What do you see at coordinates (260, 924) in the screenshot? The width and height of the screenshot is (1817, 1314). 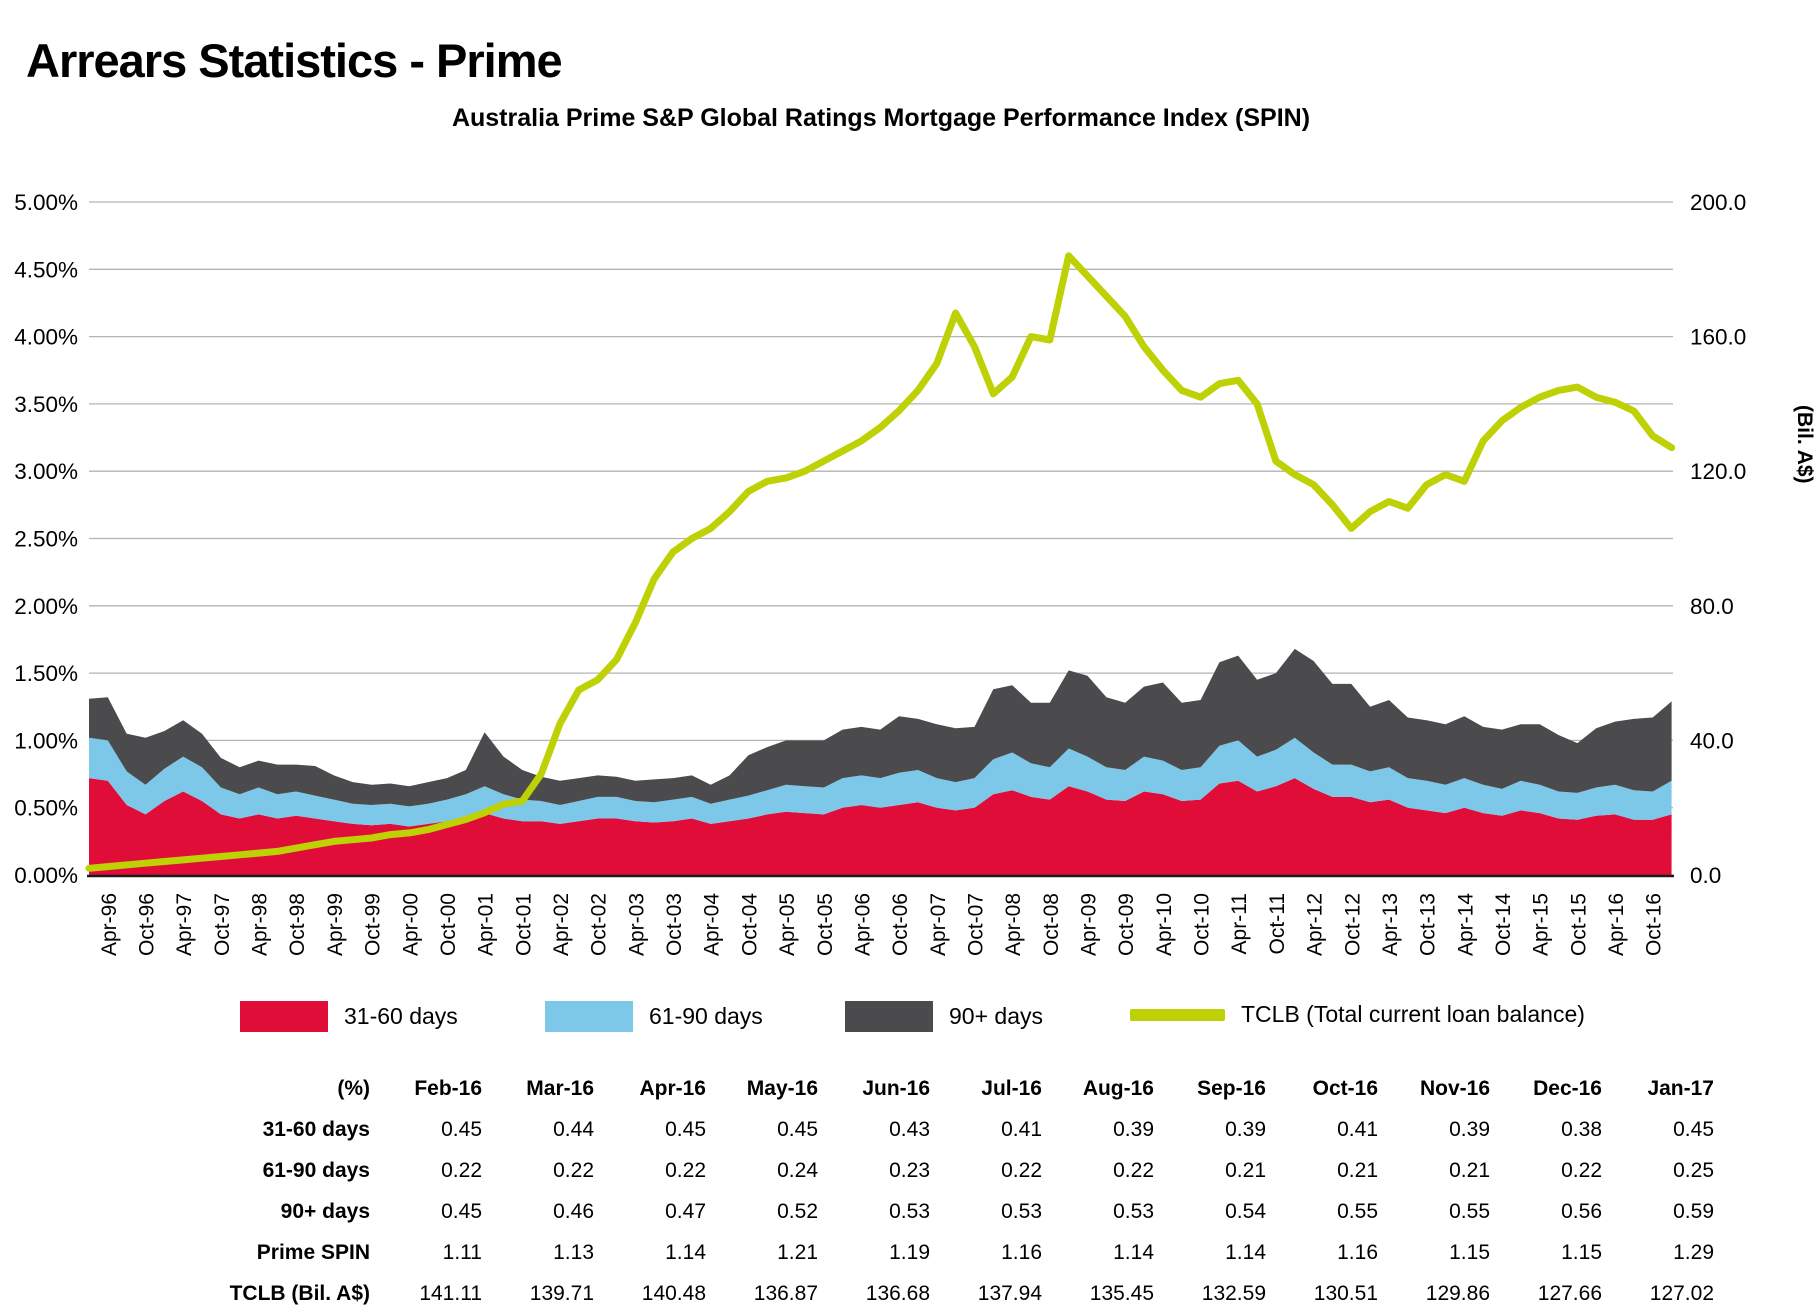 I see `x-tick-label: Apr-98` at bounding box center [260, 924].